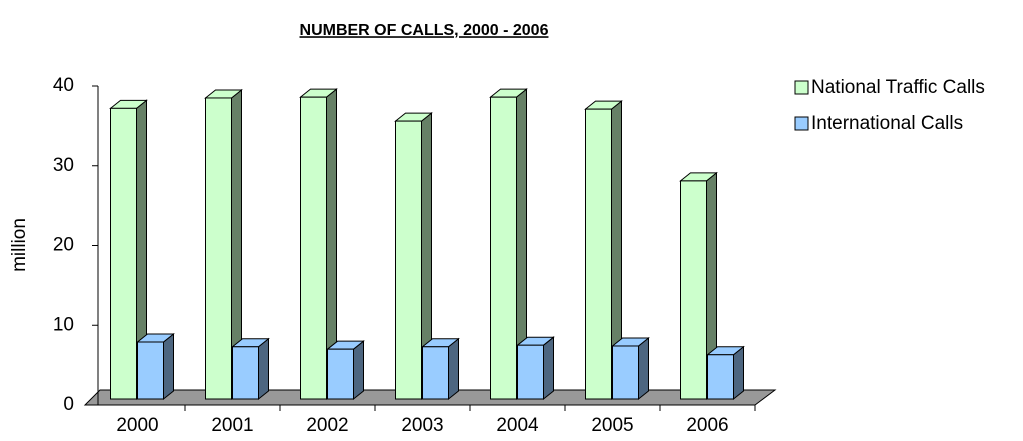 The image size is (1023, 441). I want to click on x-tick-label: 2000, so click(137, 425).